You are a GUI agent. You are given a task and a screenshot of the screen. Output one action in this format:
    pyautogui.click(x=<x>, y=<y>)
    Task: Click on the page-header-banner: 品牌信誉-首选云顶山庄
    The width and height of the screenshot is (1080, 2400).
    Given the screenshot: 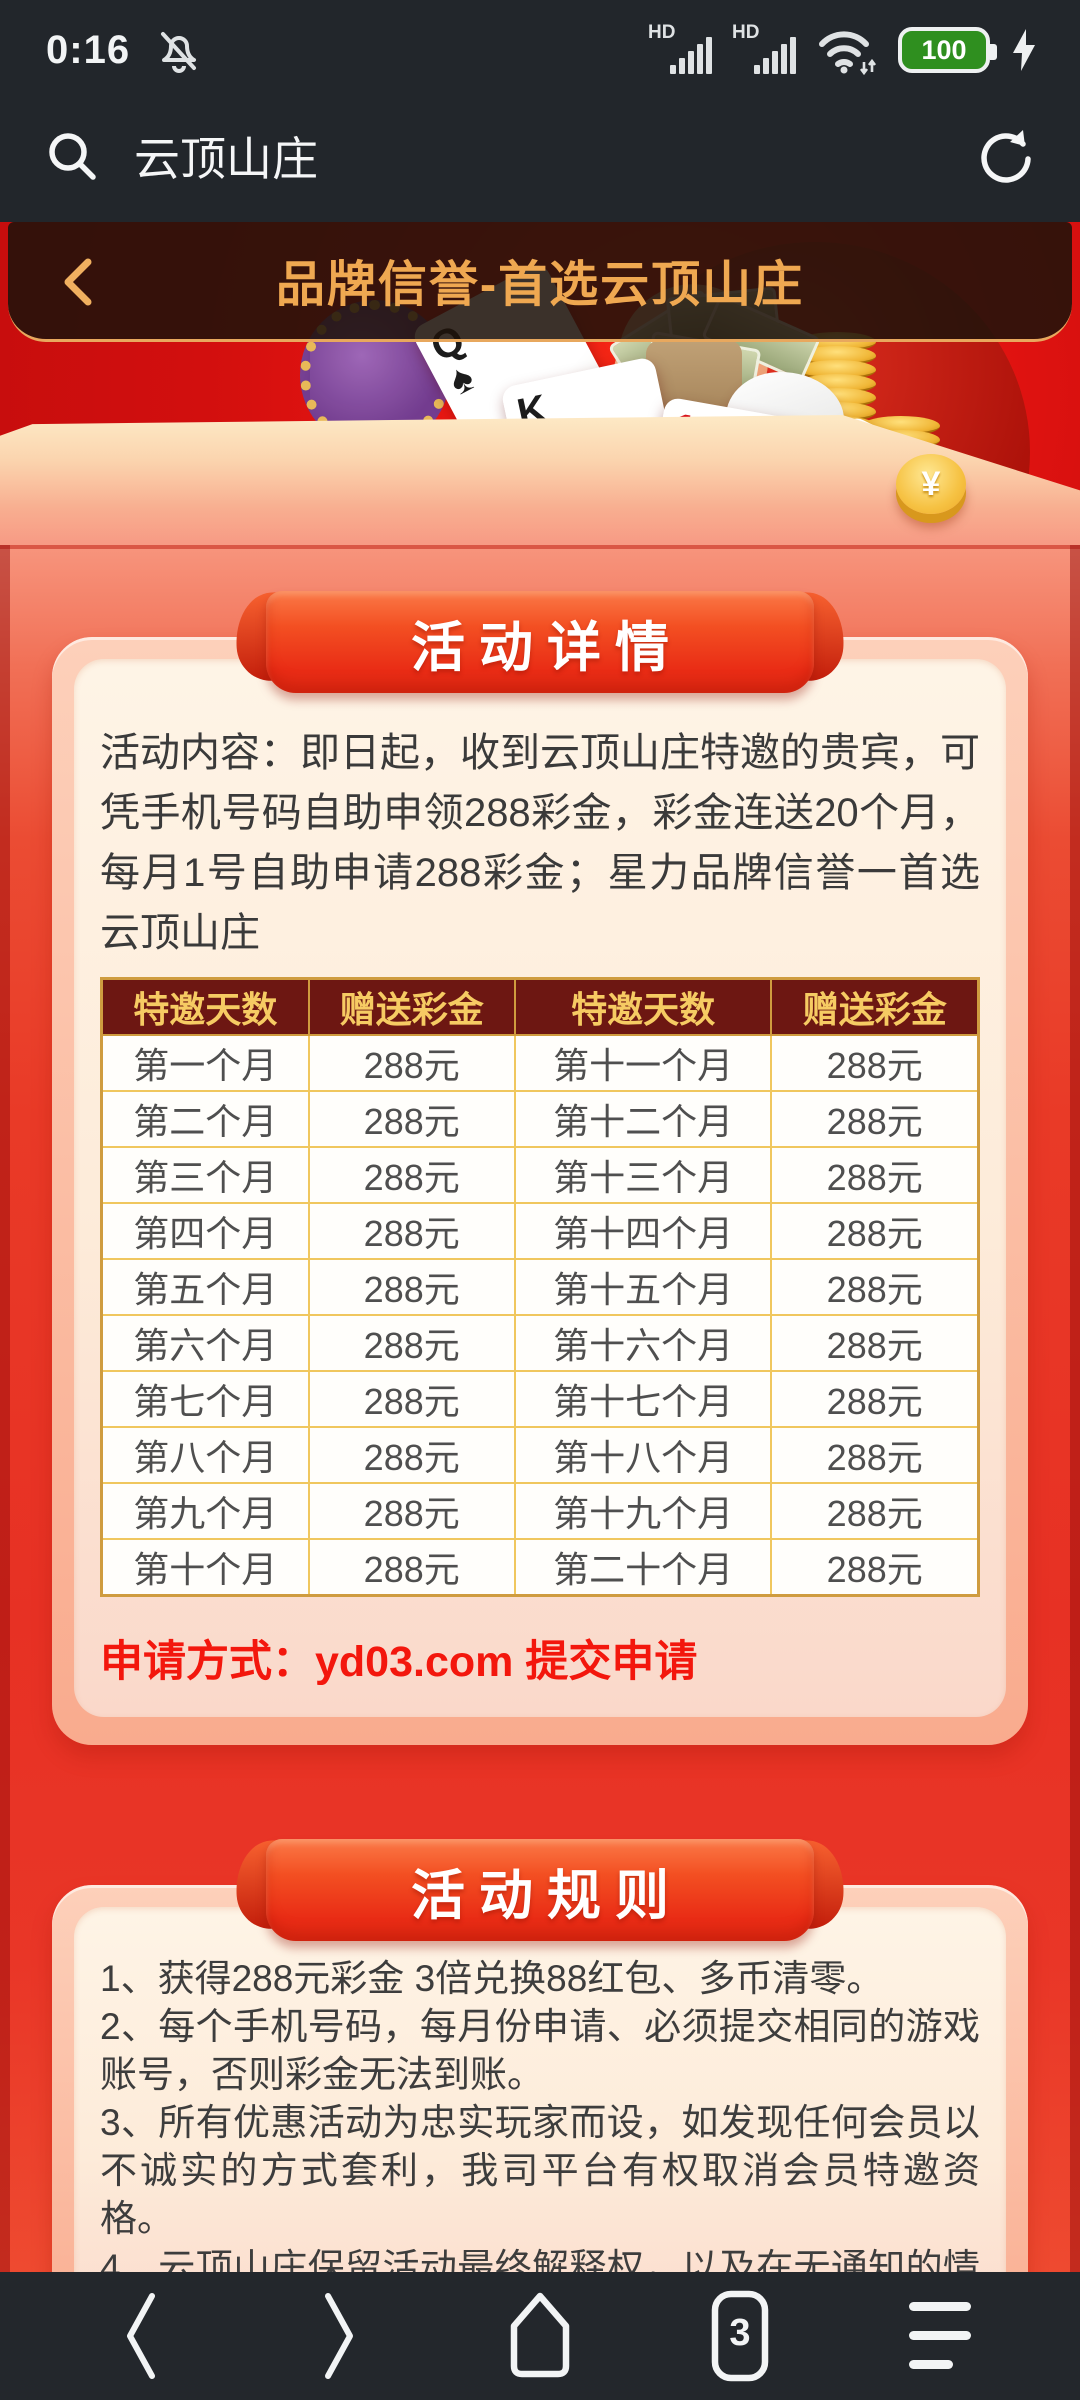 What is the action you would take?
    pyautogui.click(x=540, y=282)
    